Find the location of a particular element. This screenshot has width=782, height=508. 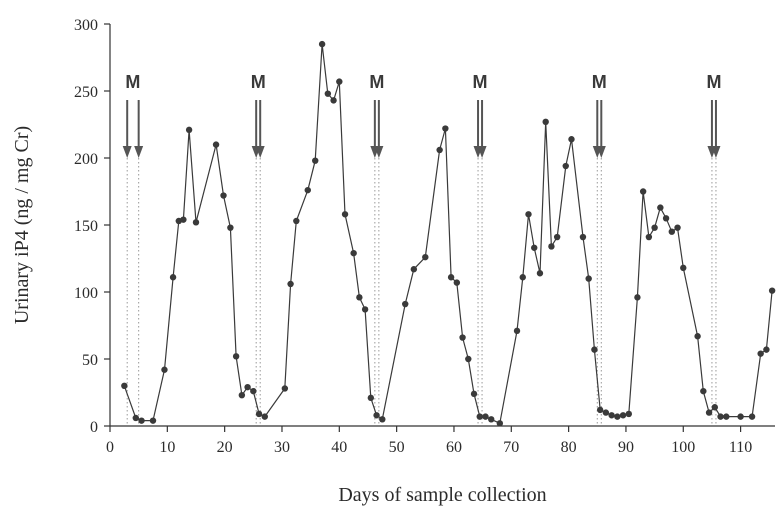

x-tick-label: 50 is located at coordinates (397, 447).